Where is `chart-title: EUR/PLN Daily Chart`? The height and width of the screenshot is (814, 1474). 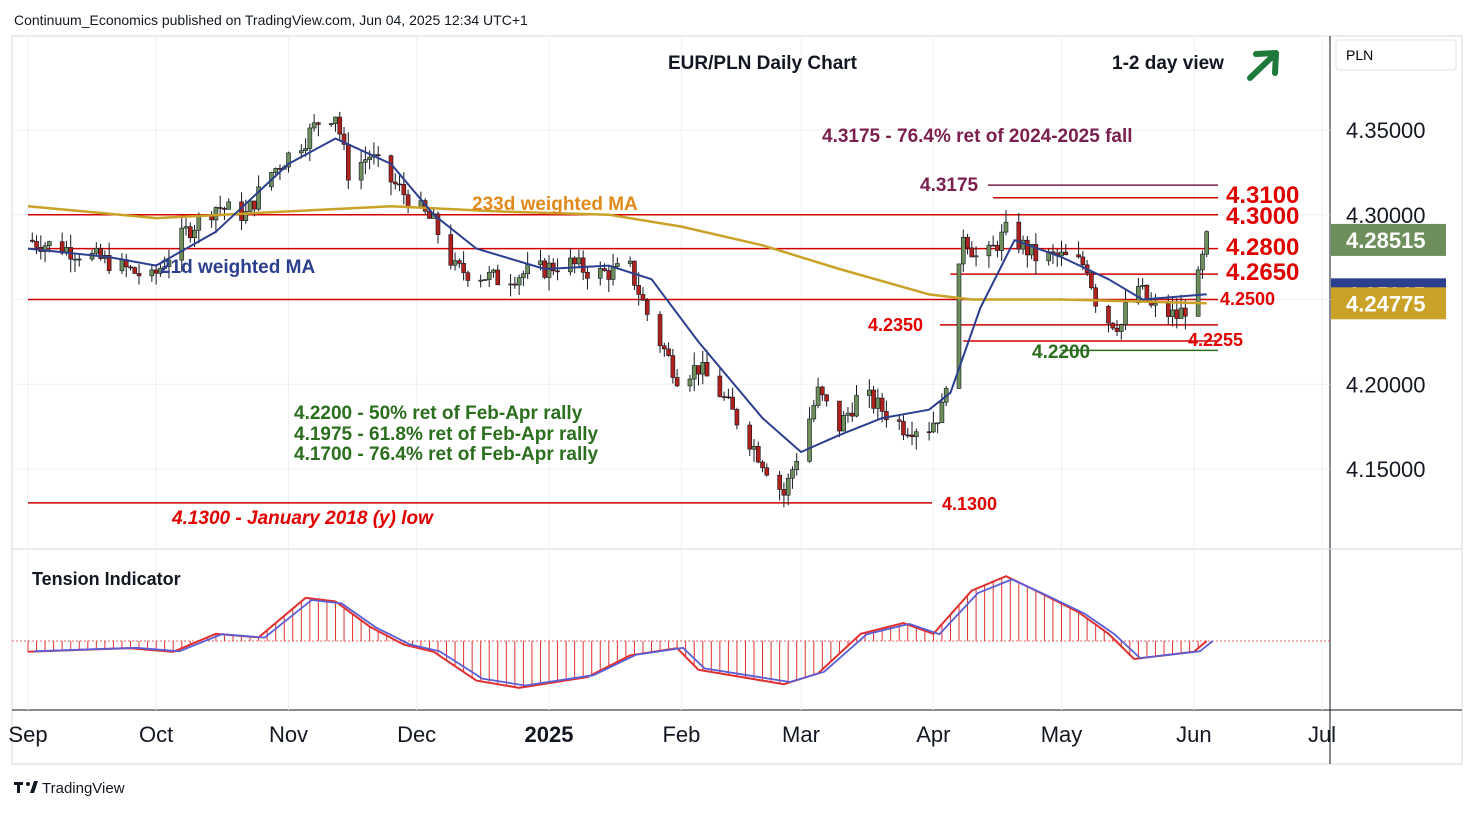
chart-title: EUR/PLN Daily Chart is located at coordinates (763, 63).